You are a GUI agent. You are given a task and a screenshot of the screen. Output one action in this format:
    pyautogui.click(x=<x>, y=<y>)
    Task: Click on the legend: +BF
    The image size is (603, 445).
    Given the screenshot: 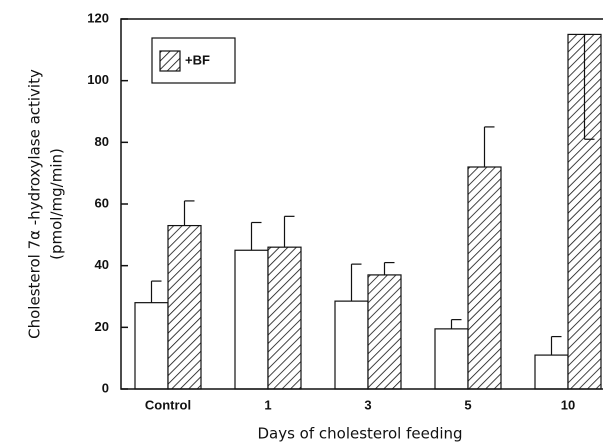 What is the action you would take?
    pyautogui.click(x=193, y=60)
    